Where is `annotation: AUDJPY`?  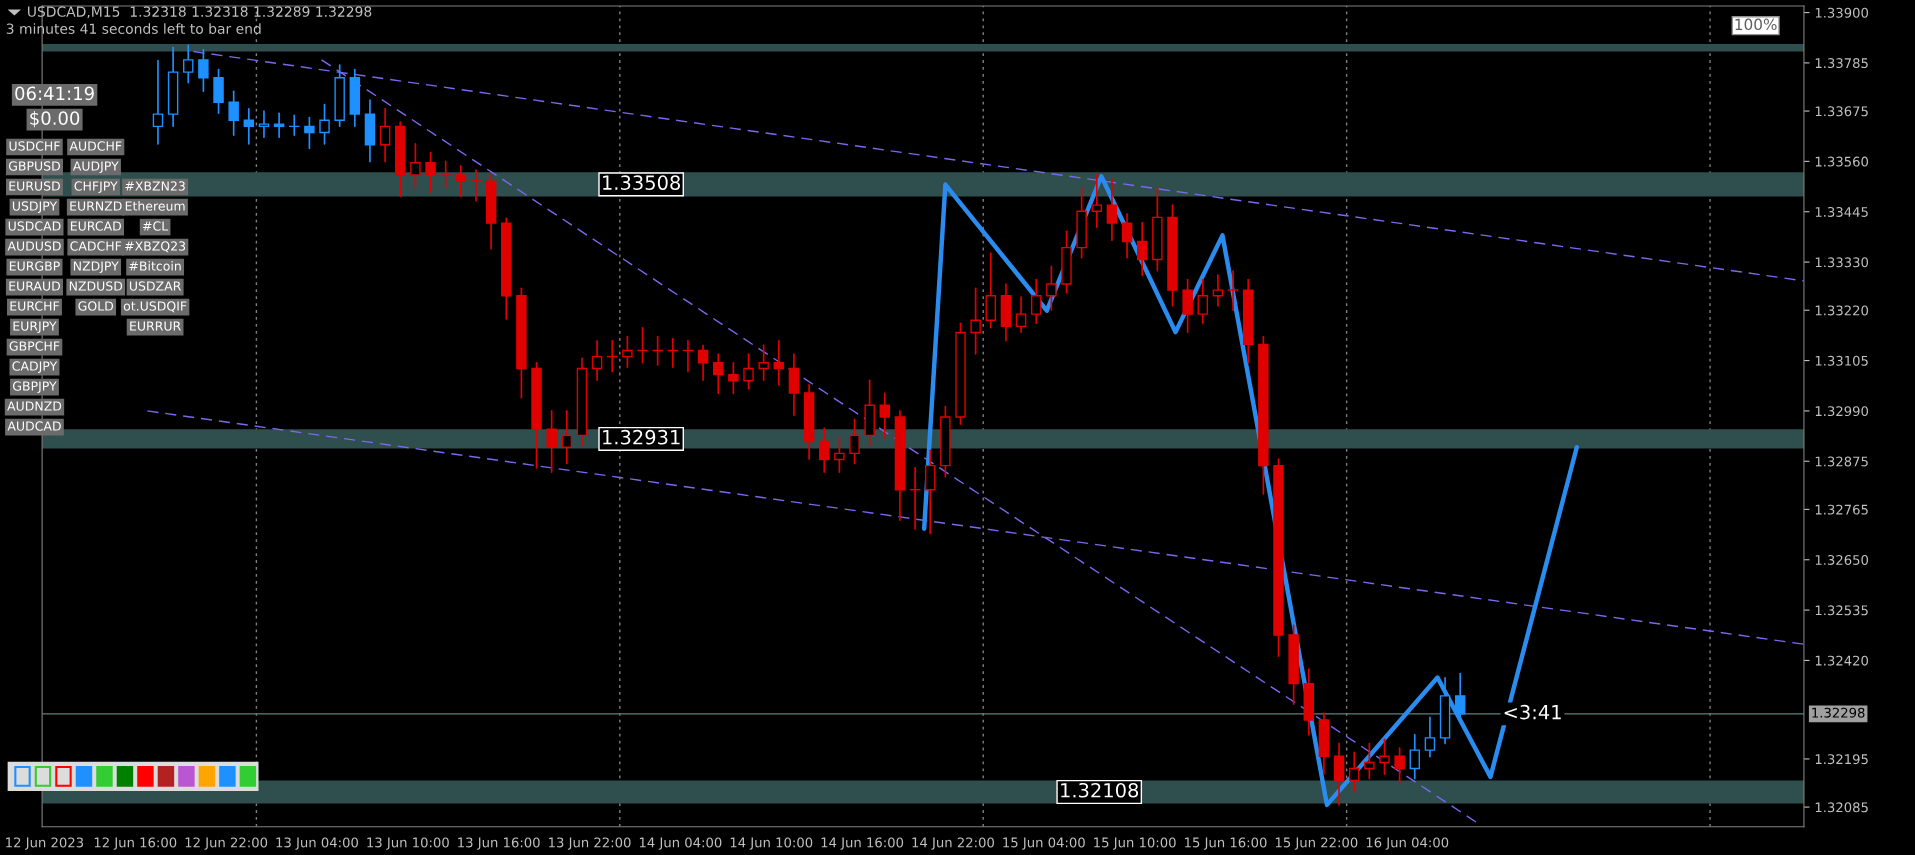 annotation: AUDJPY is located at coordinates (95, 167).